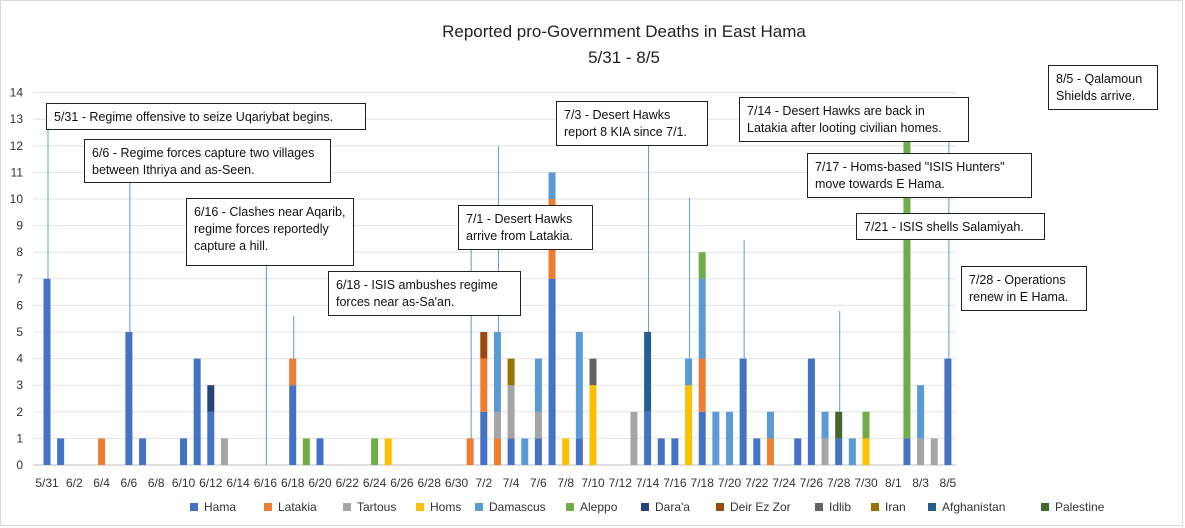 This screenshot has width=1185, height=528. Describe the element at coordinates (517, 507) in the screenshot. I see `legend-label-damascus: Damascus` at that location.